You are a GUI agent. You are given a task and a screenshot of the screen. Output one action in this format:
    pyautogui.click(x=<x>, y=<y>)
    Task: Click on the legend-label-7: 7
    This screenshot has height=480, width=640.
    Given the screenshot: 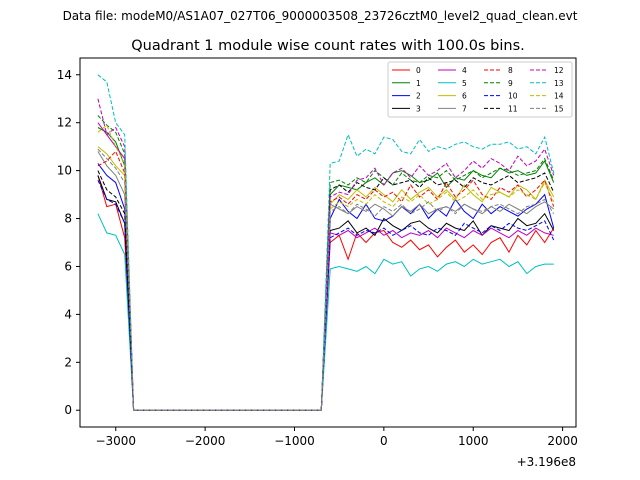 What is the action you would take?
    pyautogui.click(x=464, y=108)
    